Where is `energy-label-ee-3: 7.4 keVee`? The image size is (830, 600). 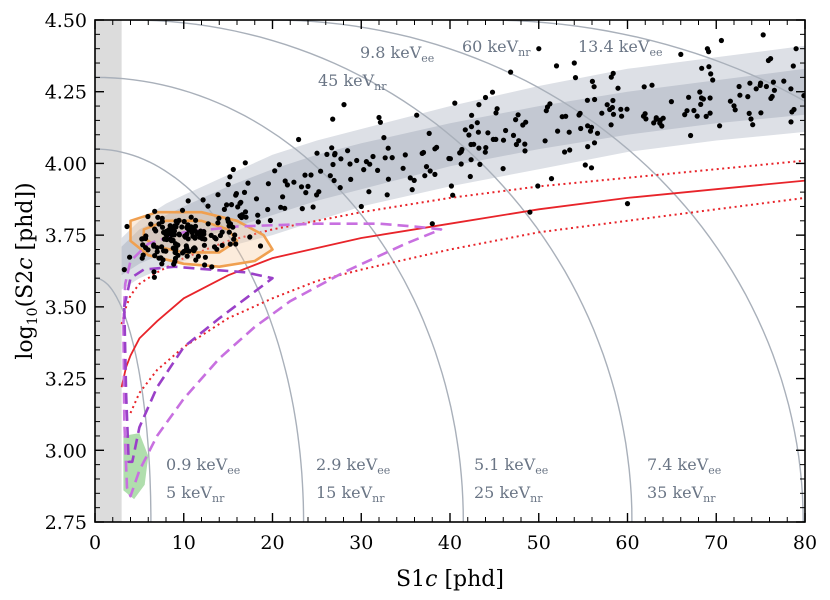 energy-label-ee-3: 7.4 keVee is located at coordinates (684, 466).